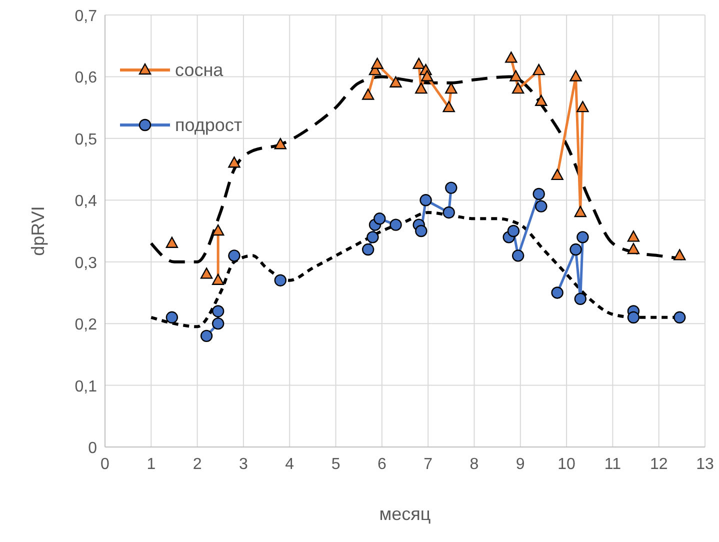 The height and width of the screenshot is (542, 719). I want to click on x-axis-title: месяц, so click(405, 514).